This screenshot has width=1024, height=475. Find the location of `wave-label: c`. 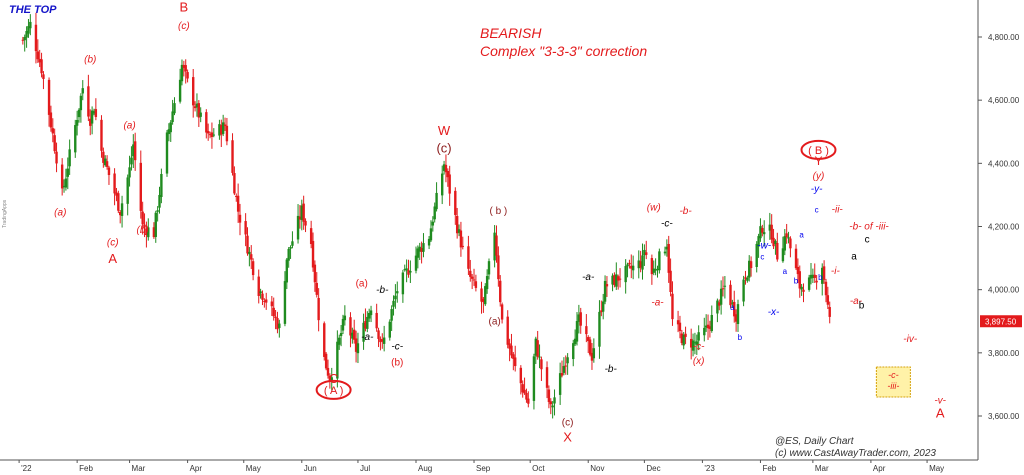

wave-label: c is located at coordinates (817, 209).